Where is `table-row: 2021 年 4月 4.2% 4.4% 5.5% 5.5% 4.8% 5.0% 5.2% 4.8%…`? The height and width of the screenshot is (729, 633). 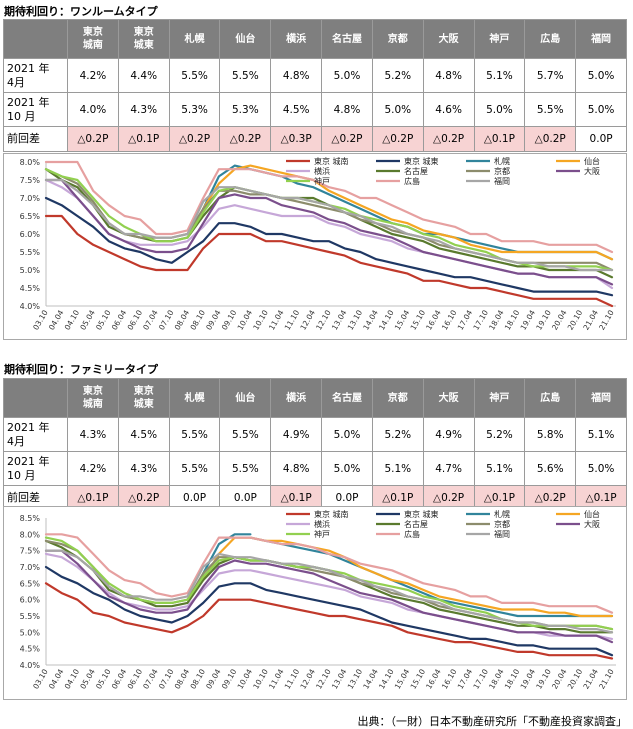
table-row: 2021 年 4月 4.2% 4.4% 5.5% 5.5% 4.8% 5.0% 5.2% 4.8%… is located at coordinates (315, 75).